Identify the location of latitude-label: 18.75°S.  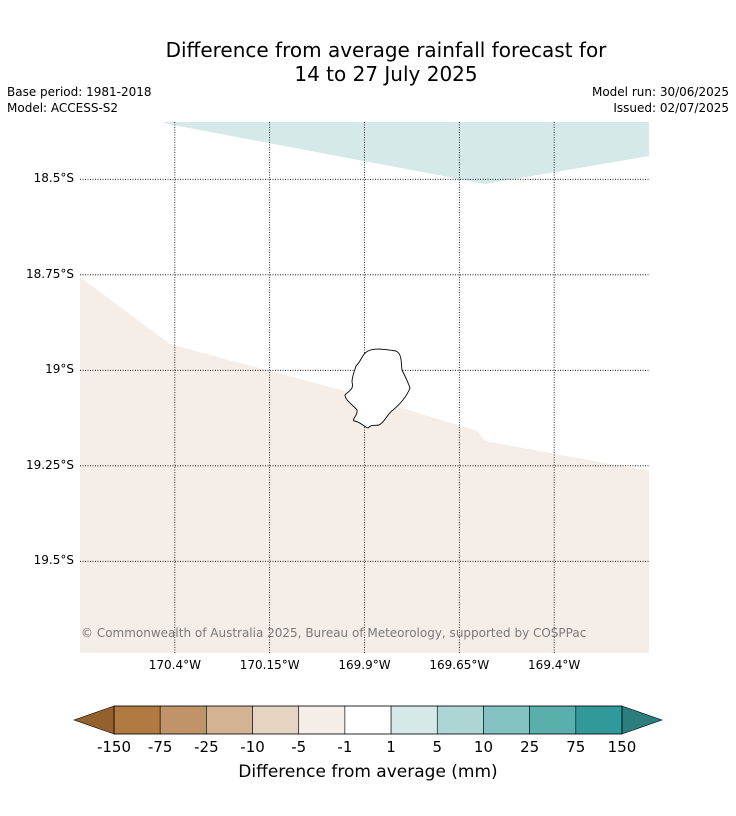
(50, 273).